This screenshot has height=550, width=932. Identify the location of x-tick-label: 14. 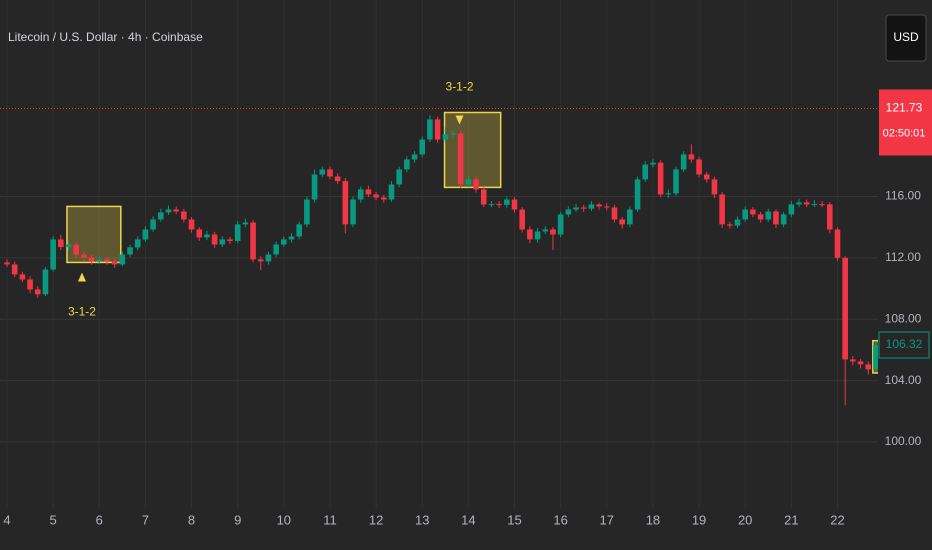
(468, 519).